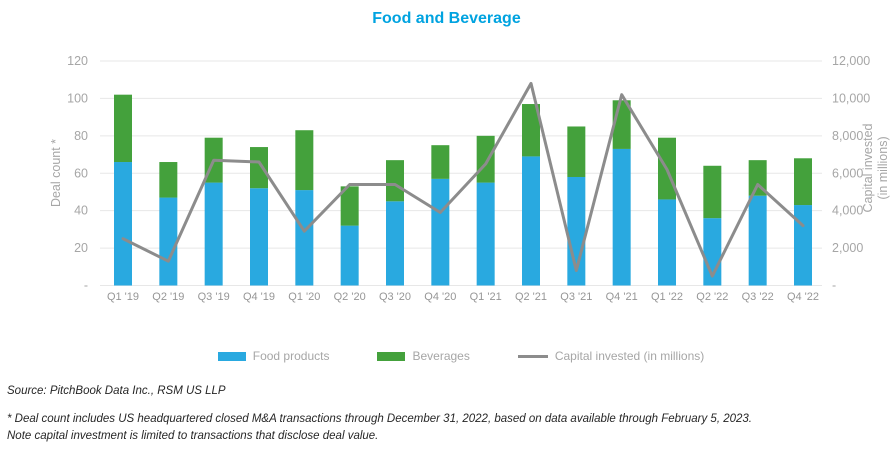 Image resolution: width=893 pixels, height=457 pixels. Describe the element at coordinates (486, 297) in the screenshot. I see `x-axis-label: Q1 '21` at that location.